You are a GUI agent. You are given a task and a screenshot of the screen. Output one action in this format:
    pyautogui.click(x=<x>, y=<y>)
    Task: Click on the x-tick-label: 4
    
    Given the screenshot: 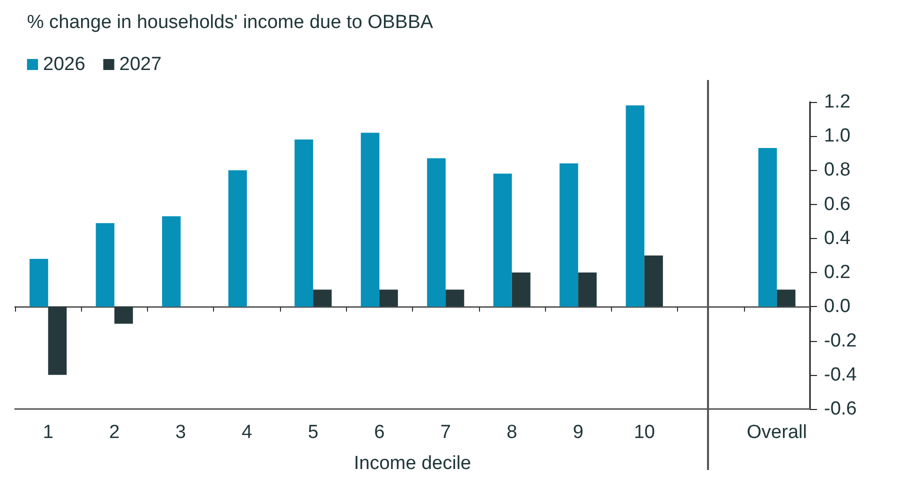 What is the action you would take?
    pyautogui.click(x=247, y=432)
    